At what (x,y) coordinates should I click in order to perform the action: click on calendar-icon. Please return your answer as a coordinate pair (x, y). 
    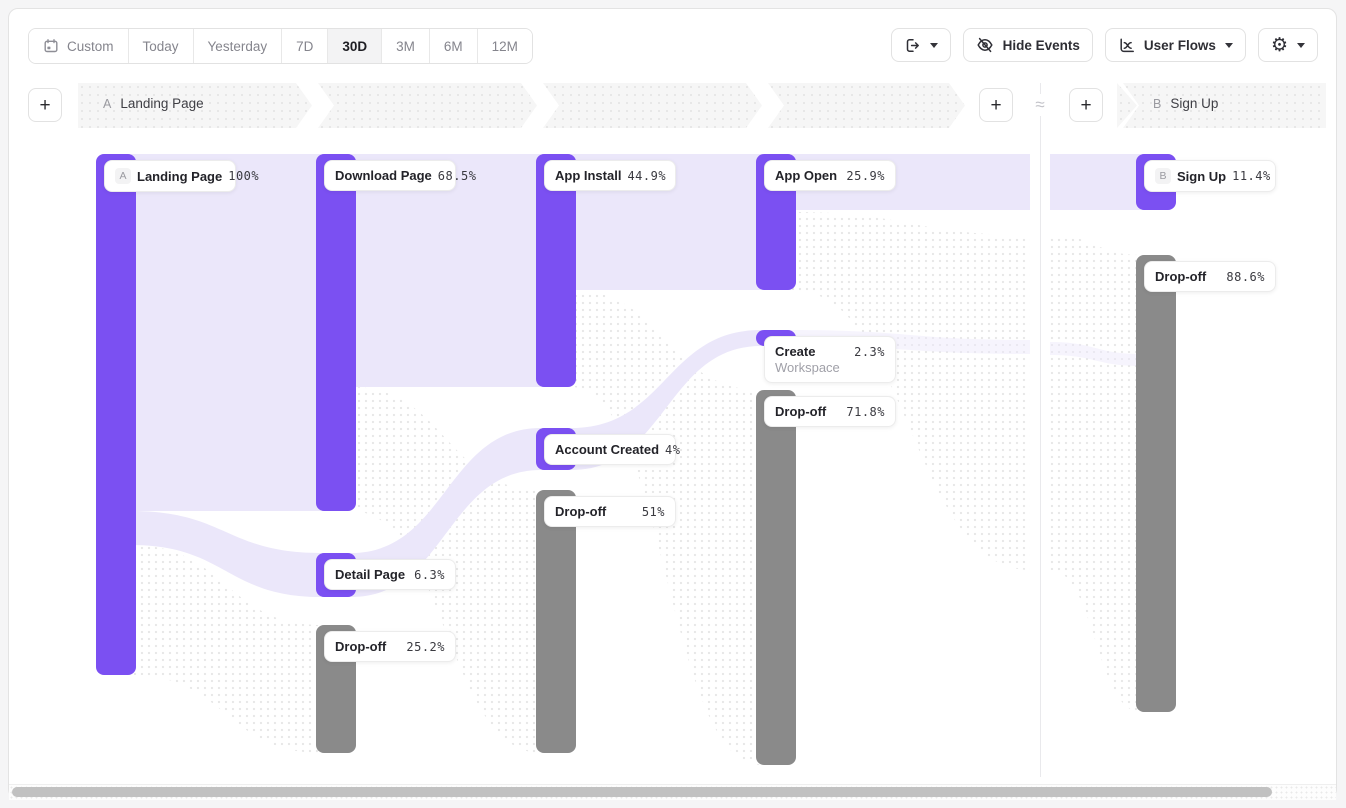
    Looking at the image, I should click on (51, 46).